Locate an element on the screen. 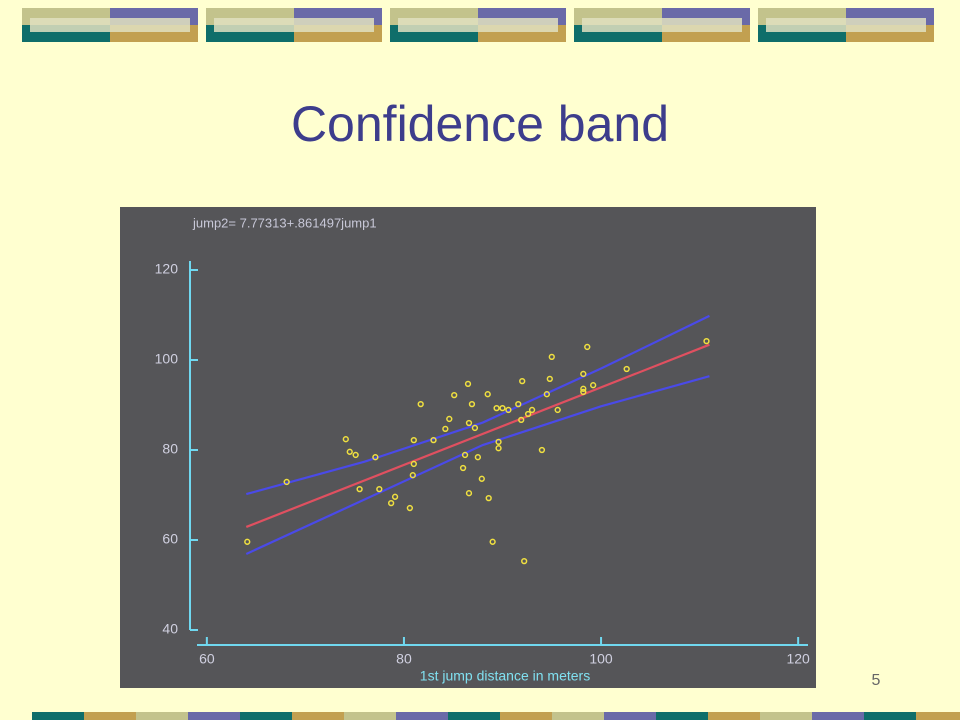 The height and width of the screenshot is (720, 960). y-tick-label: 120 is located at coordinates (167, 269).